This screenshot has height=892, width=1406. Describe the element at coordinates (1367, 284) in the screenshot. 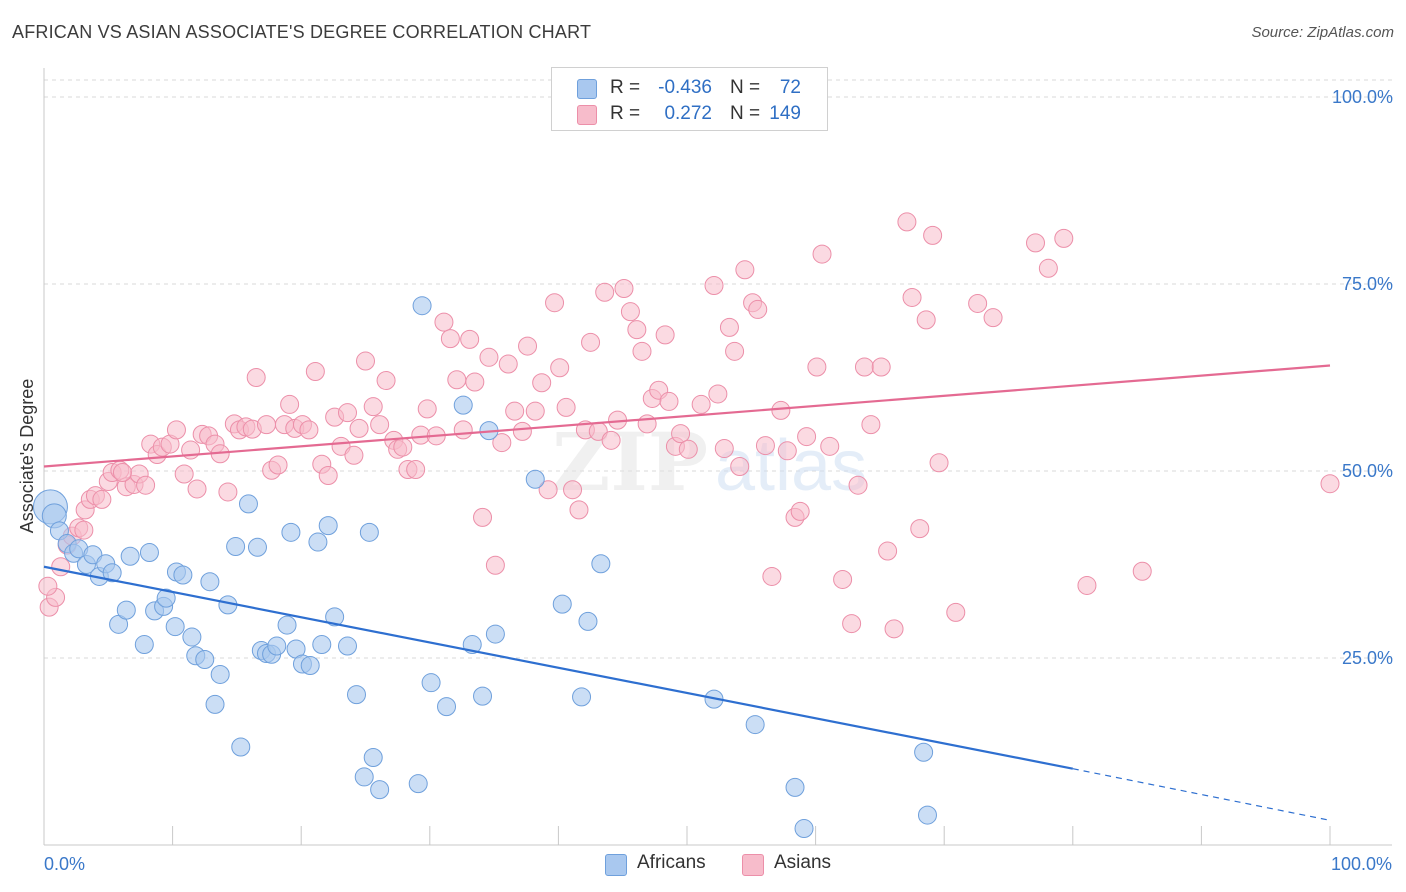

I see `y-tick-label: 75.0%` at that location.